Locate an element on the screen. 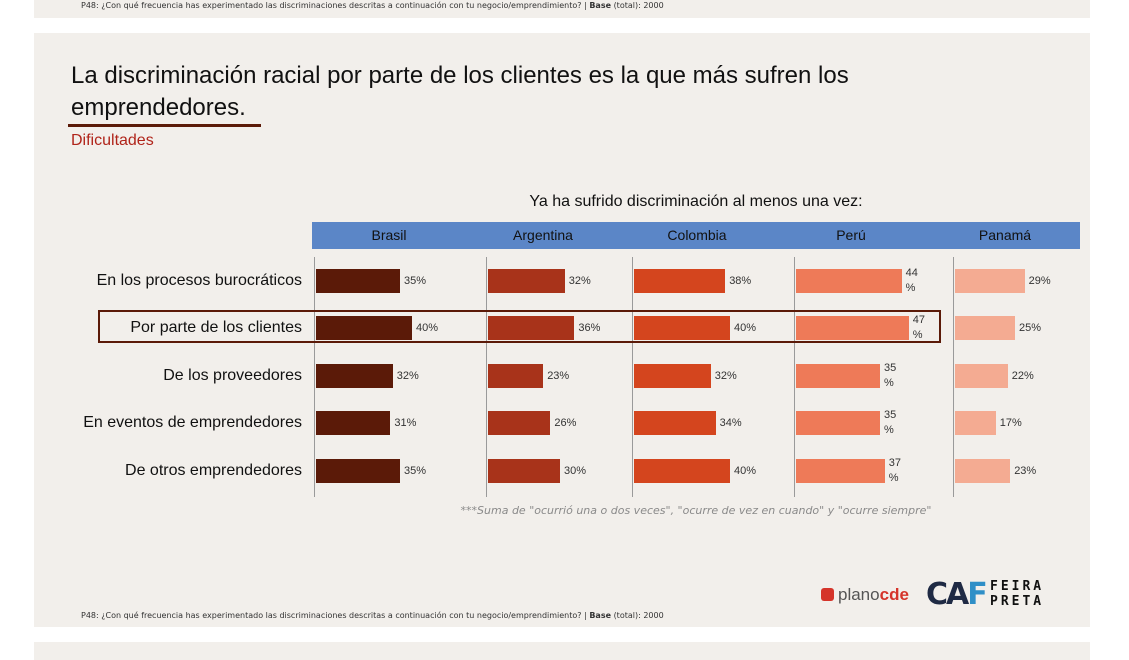 This screenshot has width=1129, height=660. highlighted-row-box is located at coordinates (519, 326).